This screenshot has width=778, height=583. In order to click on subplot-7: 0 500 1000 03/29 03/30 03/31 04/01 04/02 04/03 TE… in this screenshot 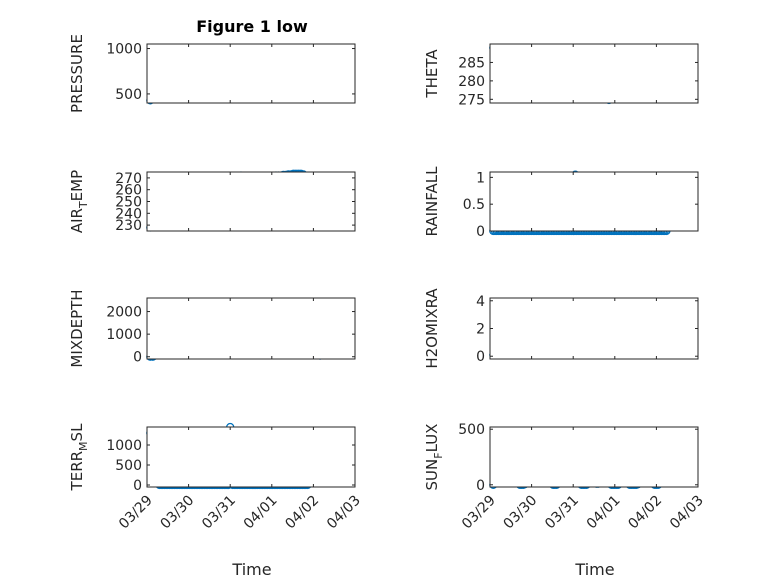, I will do `click(216, 477)`.